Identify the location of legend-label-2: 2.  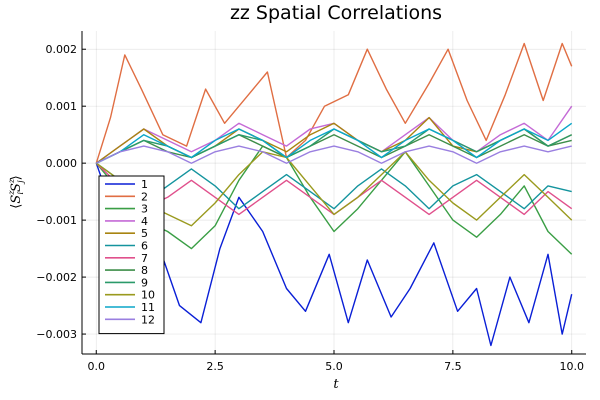
(144, 196).